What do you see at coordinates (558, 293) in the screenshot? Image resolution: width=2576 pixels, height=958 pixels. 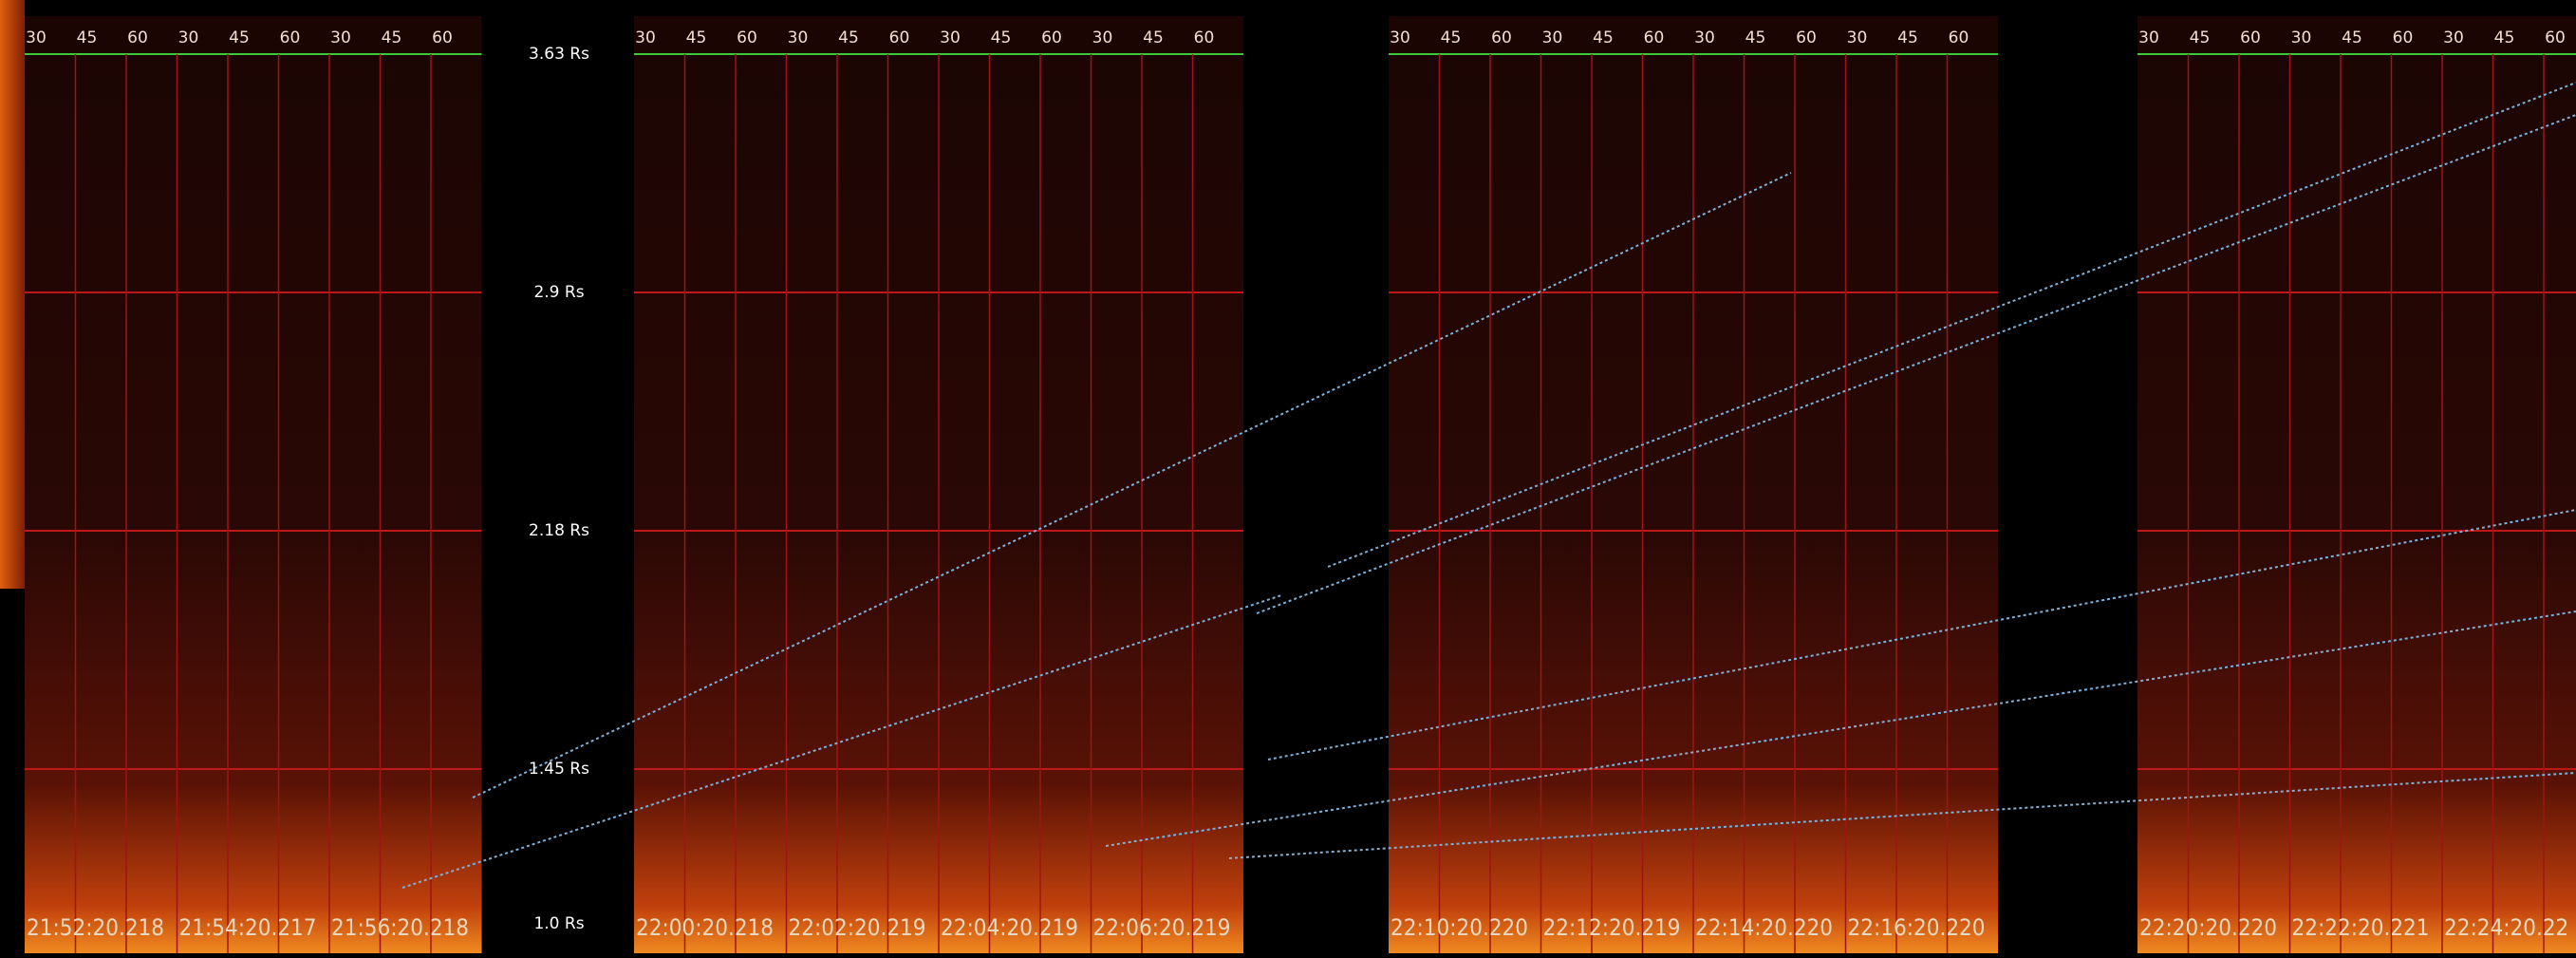 I see `radial-label: 2.9 Rs` at bounding box center [558, 293].